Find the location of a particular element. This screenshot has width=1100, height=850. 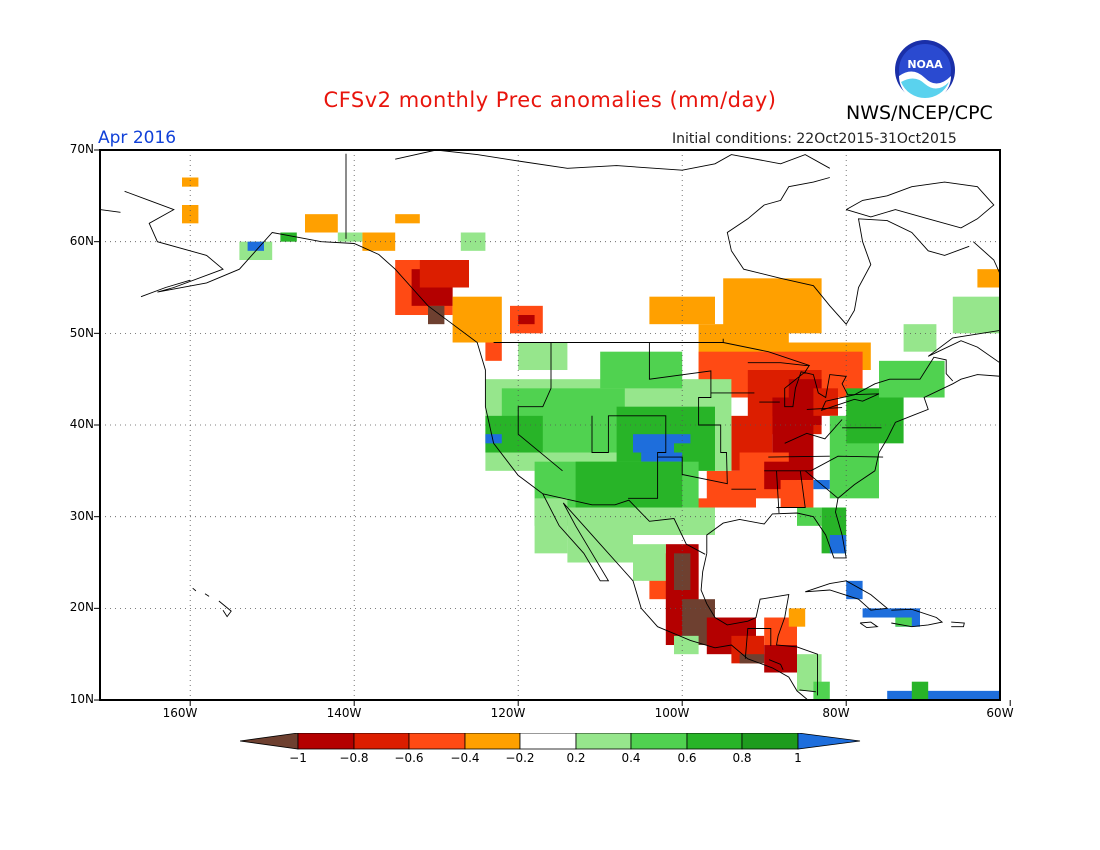

logo-text: NOAA is located at coordinates (925, 64).